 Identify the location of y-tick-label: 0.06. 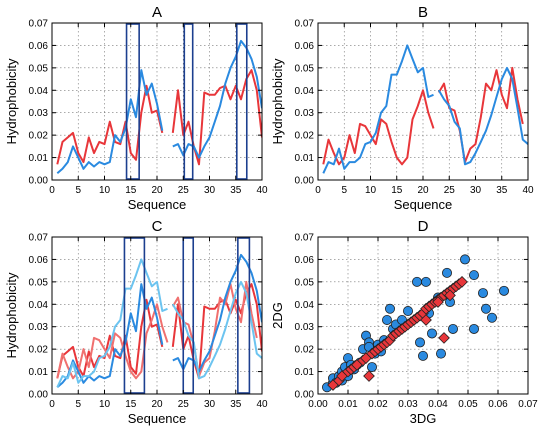
(305, 46).